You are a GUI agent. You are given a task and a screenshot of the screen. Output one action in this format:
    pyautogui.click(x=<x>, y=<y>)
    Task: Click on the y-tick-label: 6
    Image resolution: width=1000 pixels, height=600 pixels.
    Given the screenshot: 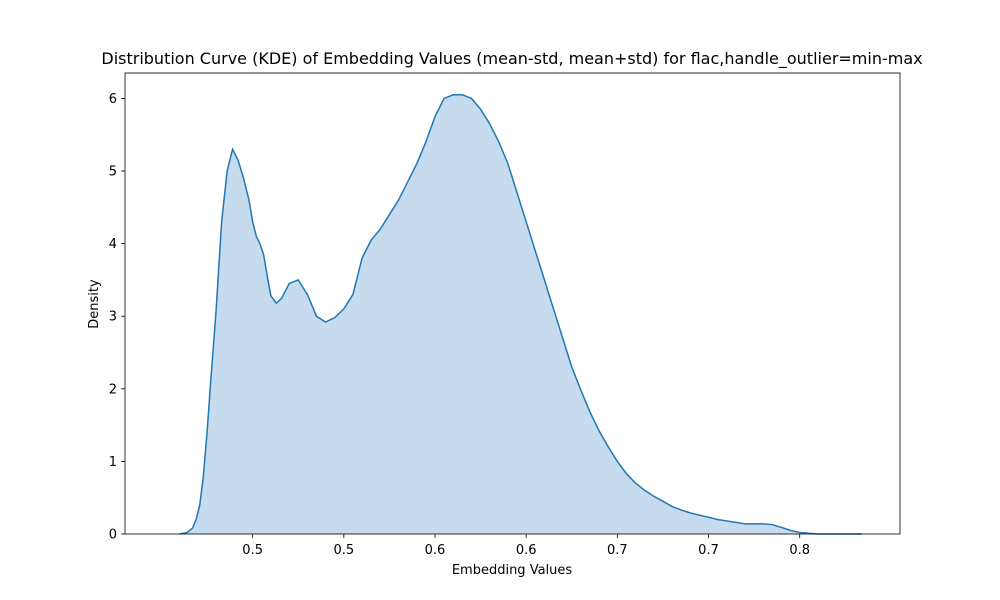 What is the action you would take?
    pyautogui.click(x=113, y=99)
    